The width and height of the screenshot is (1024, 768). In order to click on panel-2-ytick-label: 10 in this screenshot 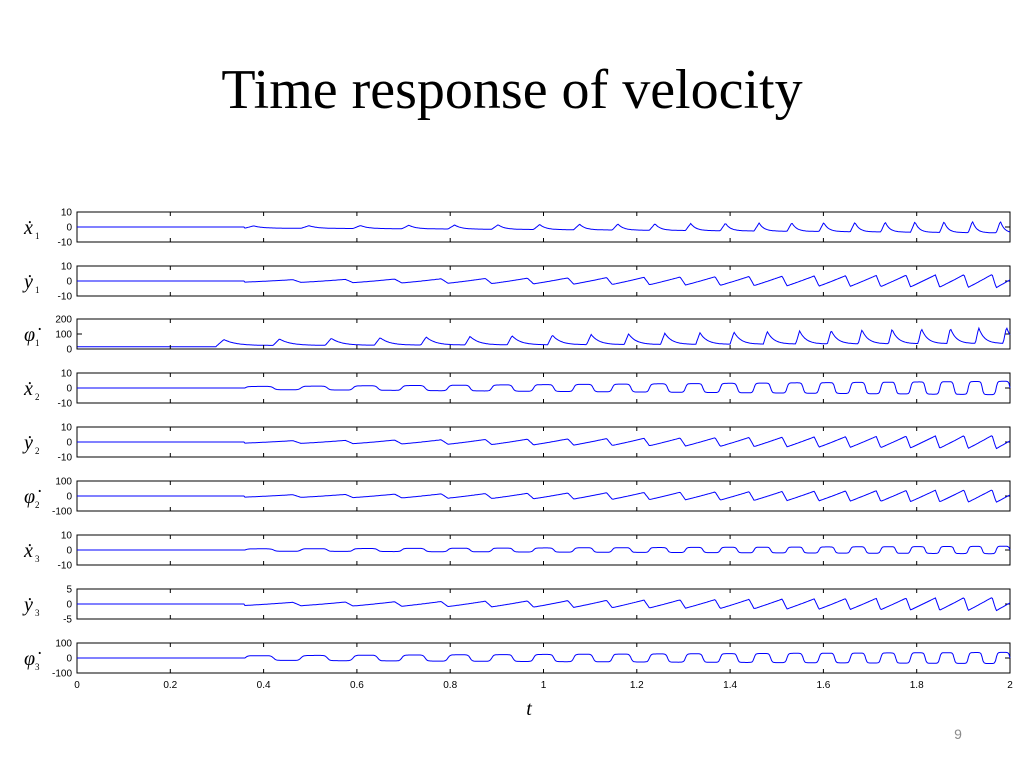, I will do `click(67, 267)`.